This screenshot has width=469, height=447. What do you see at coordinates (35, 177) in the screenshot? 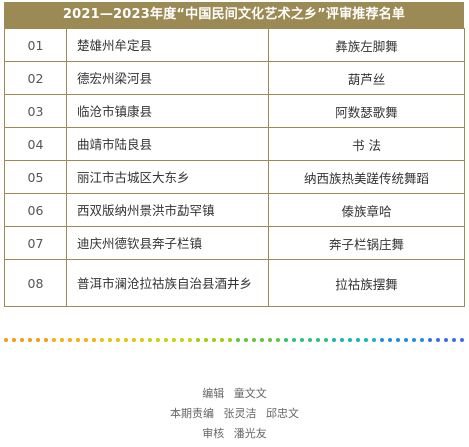
I see `row-number: 05` at bounding box center [35, 177].